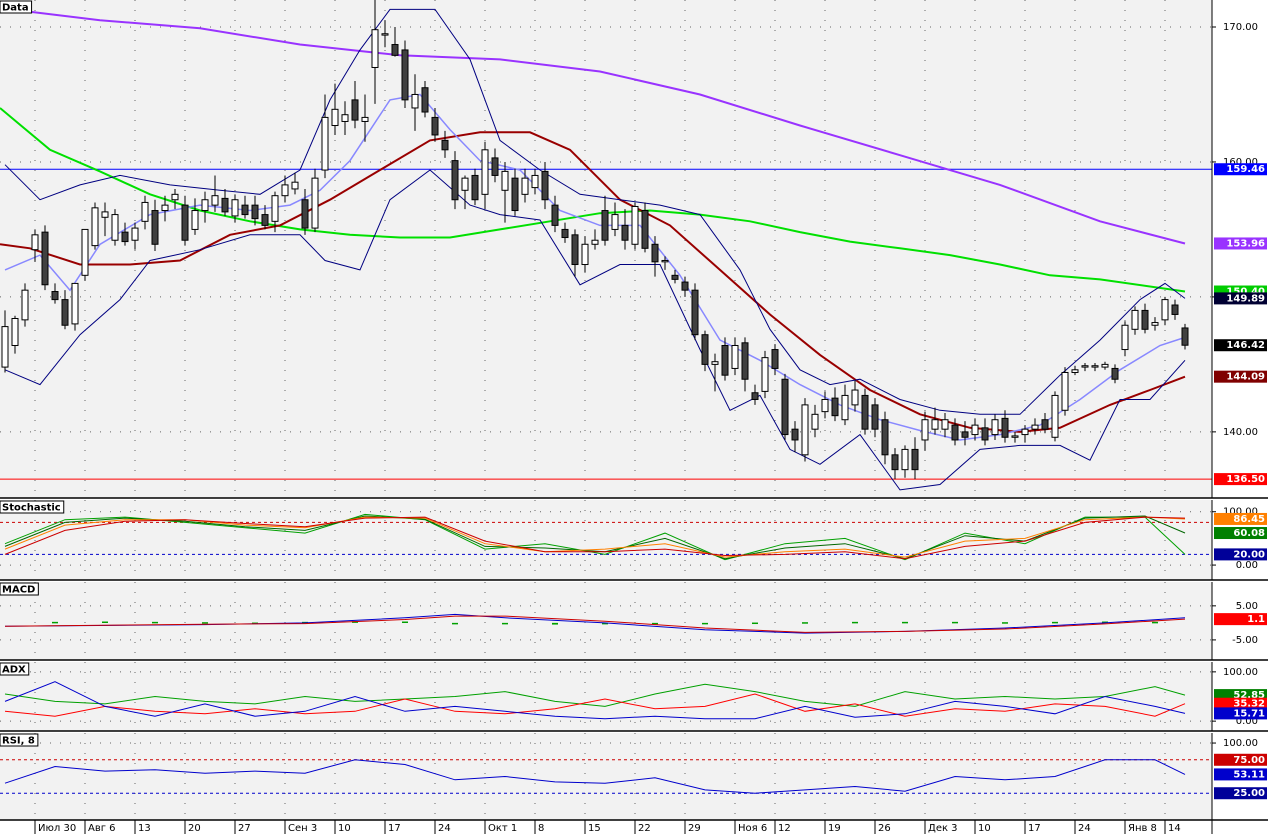  What do you see at coordinates (694, 828) in the screenshot?
I see `x-tick-label: 29` at bounding box center [694, 828].